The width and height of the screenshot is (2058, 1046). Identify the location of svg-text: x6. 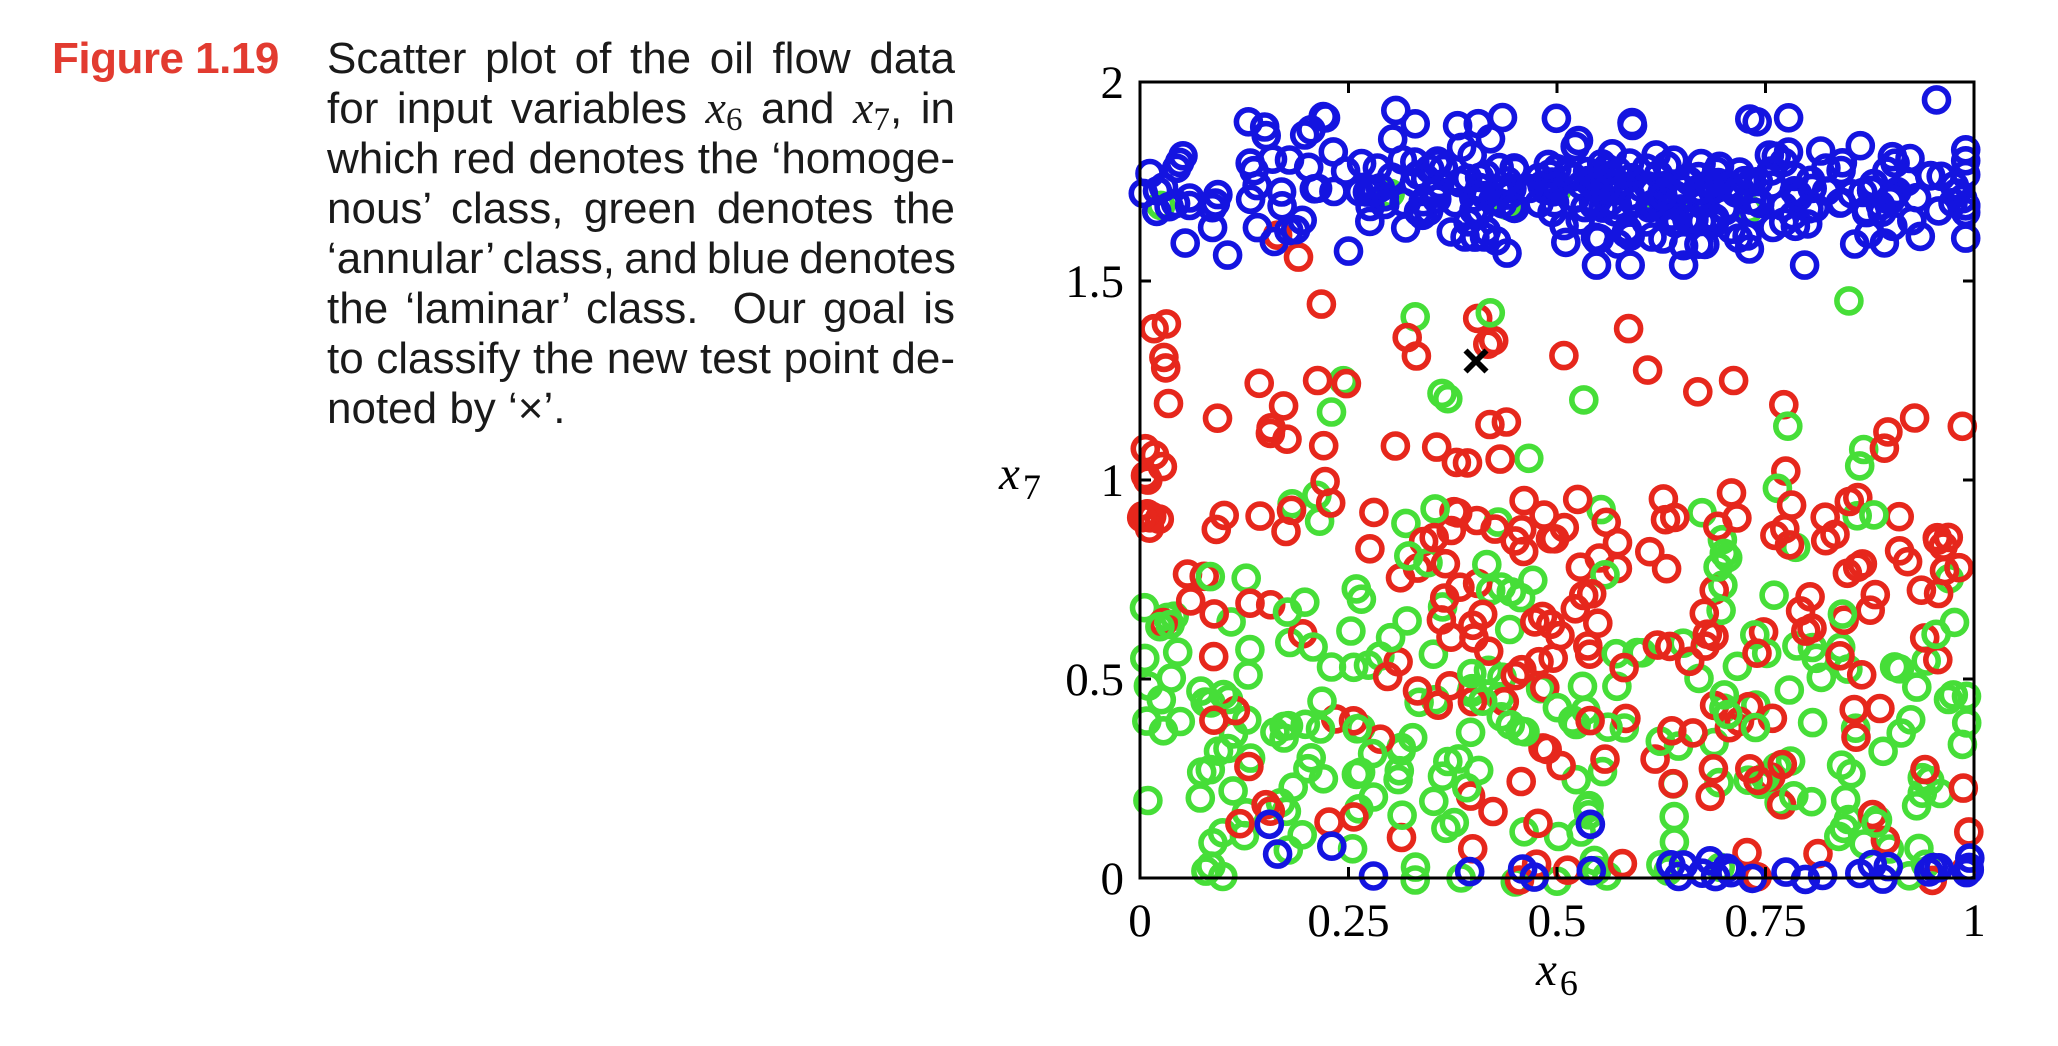
(1556, 973).